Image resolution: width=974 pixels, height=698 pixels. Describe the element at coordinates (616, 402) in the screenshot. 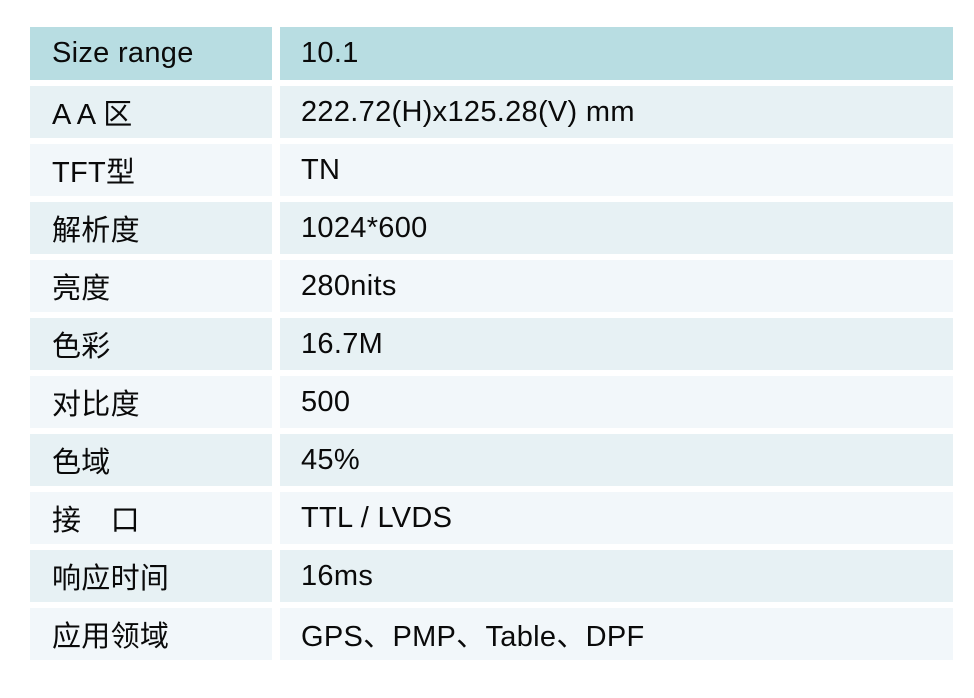

I see `spec-value: 500` at that location.